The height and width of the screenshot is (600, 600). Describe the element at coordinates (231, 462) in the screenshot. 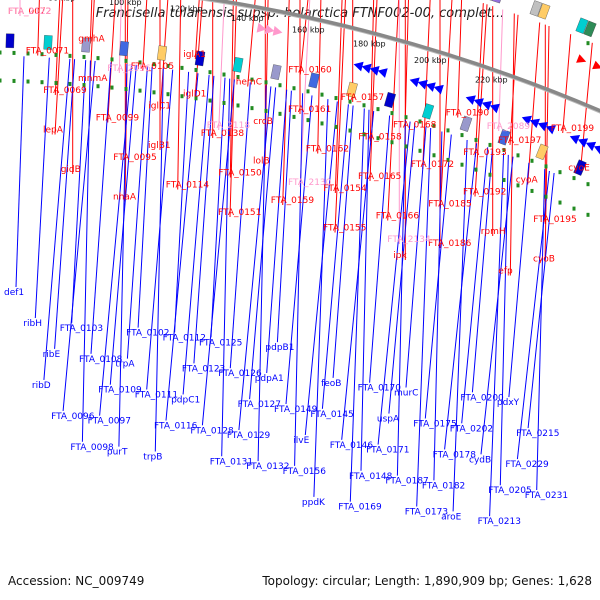

I see `reverse-gene-label: FTA_0131` at that location.